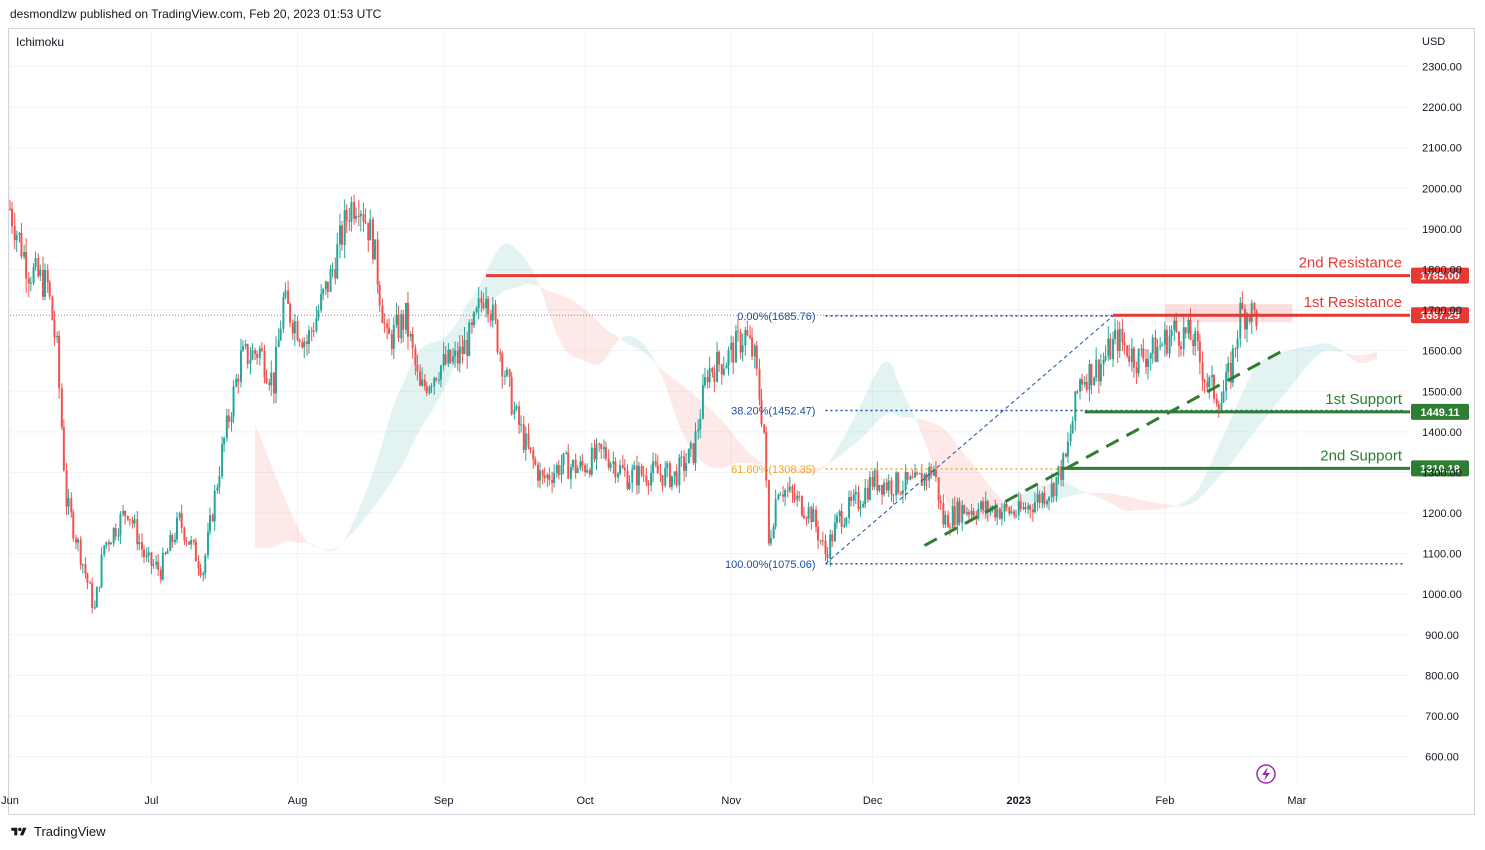  What do you see at coordinates (1433, 42) in the screenshot?
I see `currency-label: USD` at bounding box center [1433, 42].